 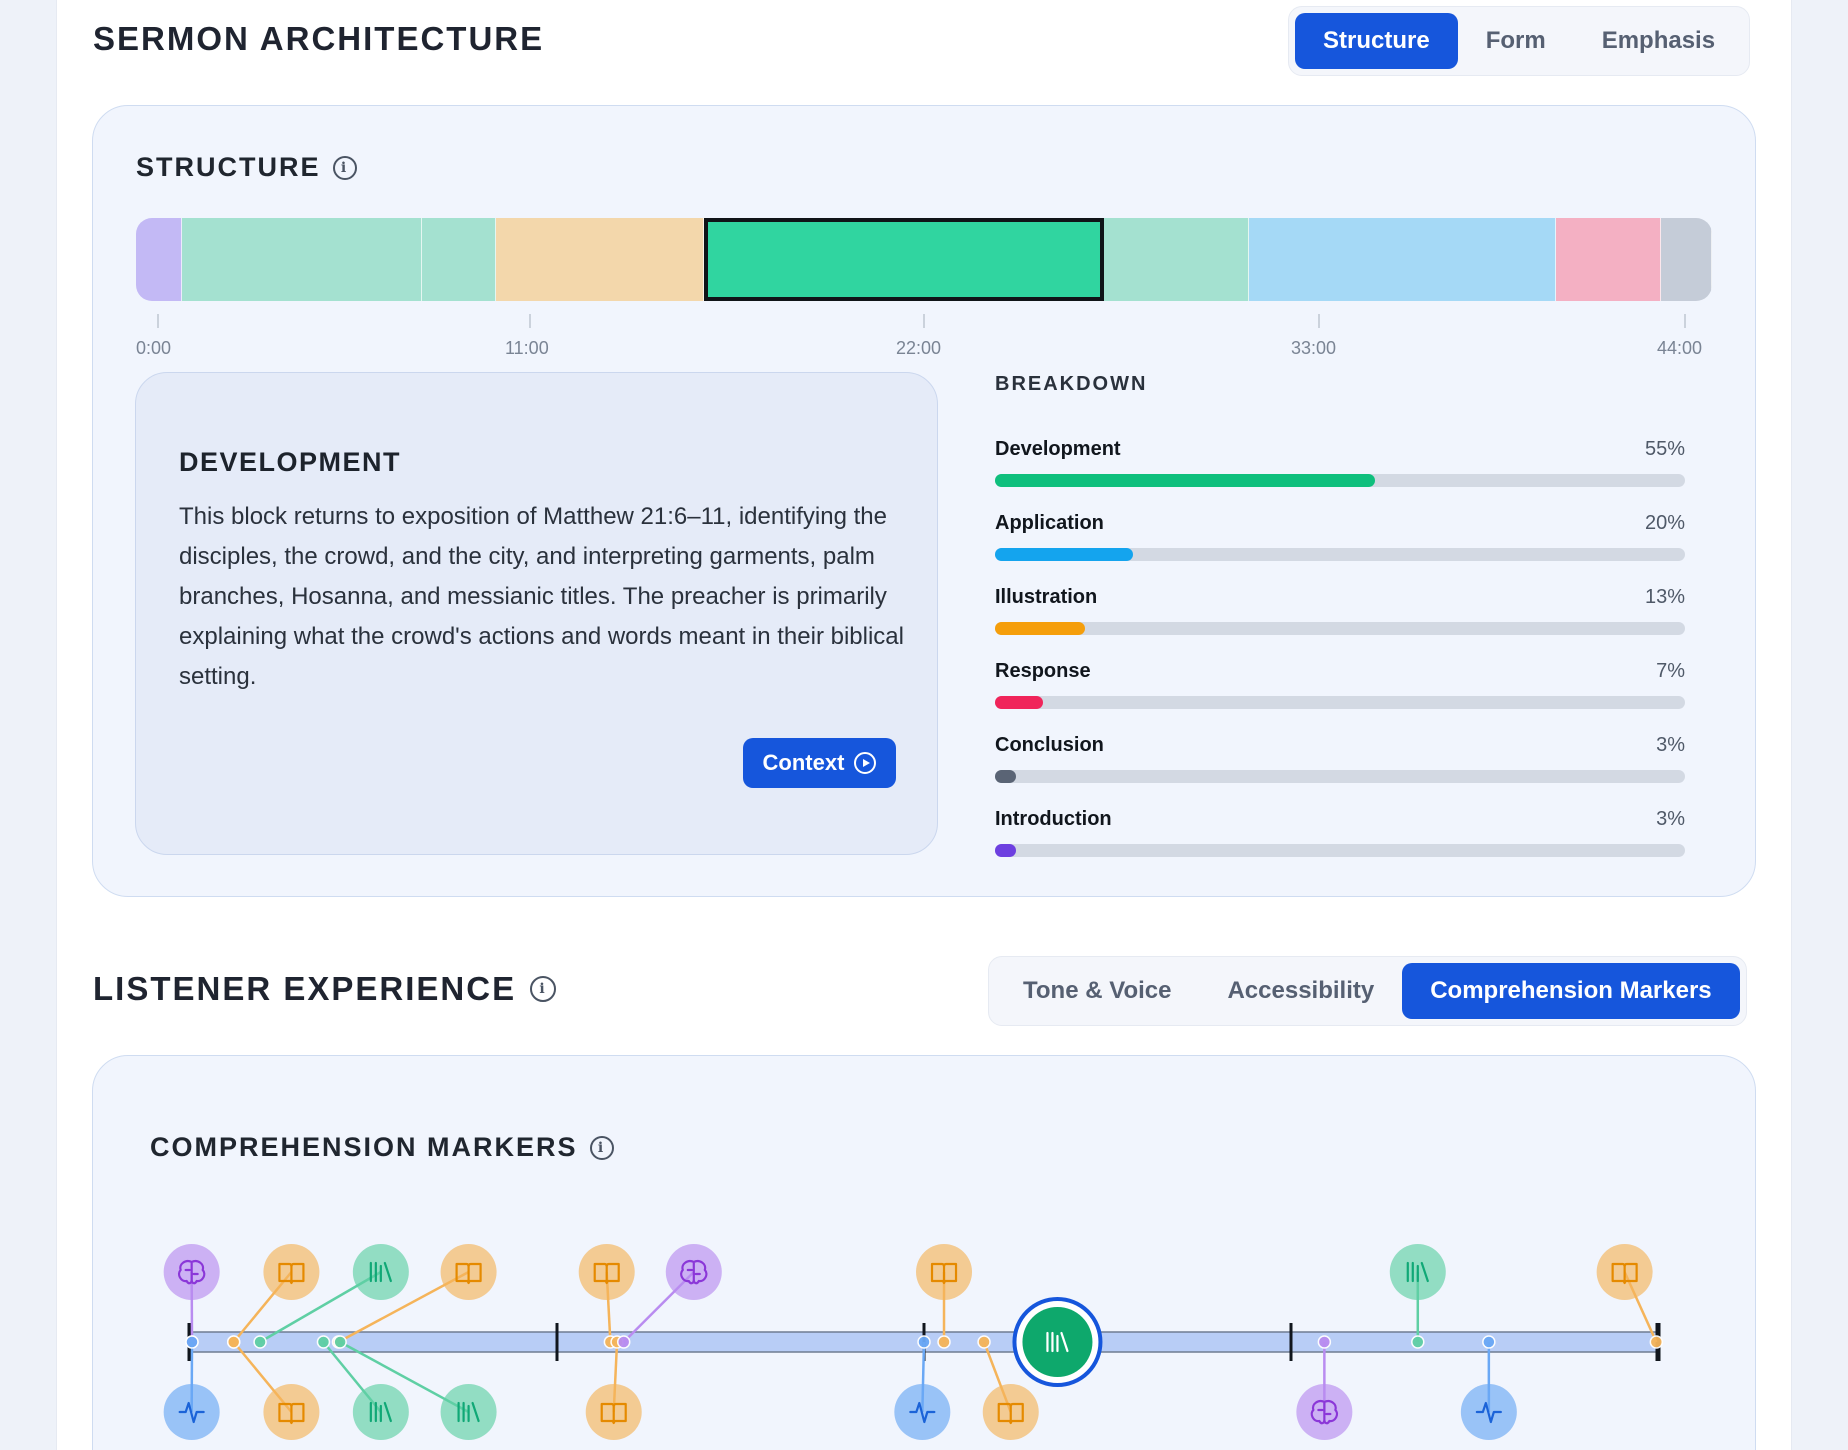 What do you see at coordinates (1664, 523) in the screenshot?
I see `breakdown-percent: 20%` at bounding box center [1664, 523].